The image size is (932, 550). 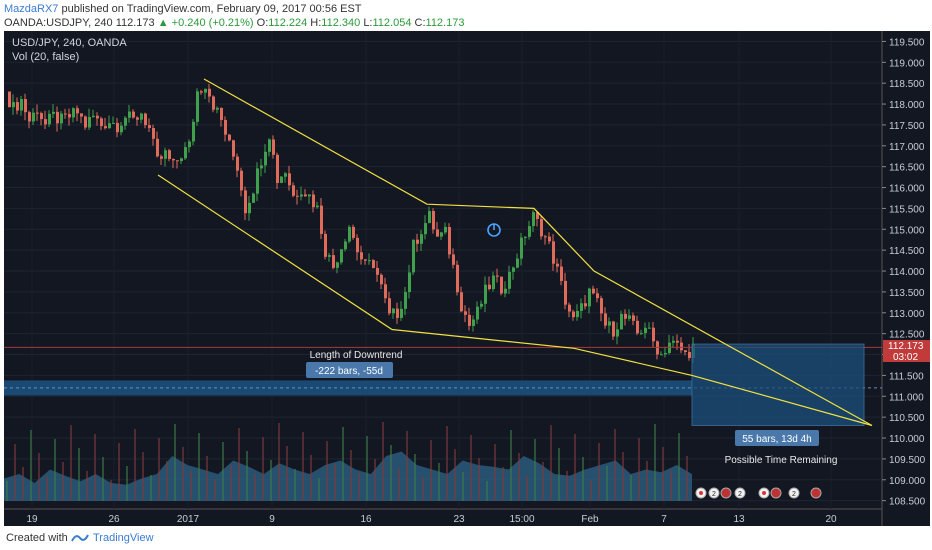 I want to click on high-value: 112.340, so click(x=341, y=23).